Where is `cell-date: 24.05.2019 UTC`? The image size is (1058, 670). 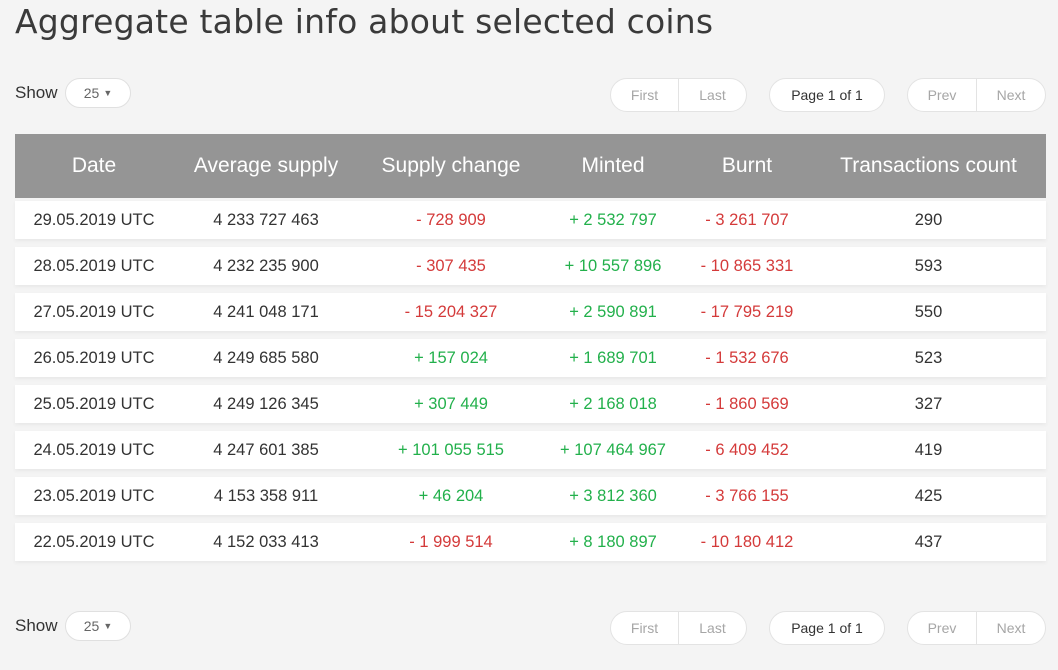 cell-date: 24.05.2019 UTC is located at coordinates (94, 449).